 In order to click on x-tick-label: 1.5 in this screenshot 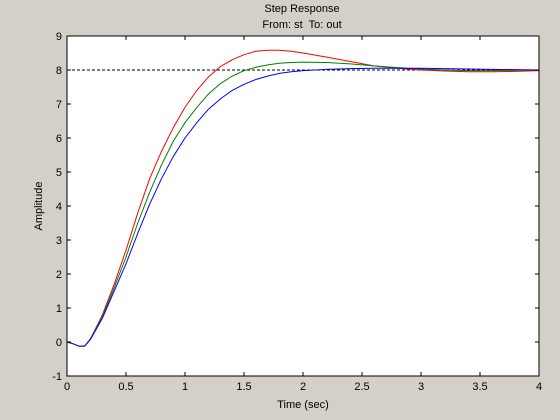, I will do `click(243, 387)`.